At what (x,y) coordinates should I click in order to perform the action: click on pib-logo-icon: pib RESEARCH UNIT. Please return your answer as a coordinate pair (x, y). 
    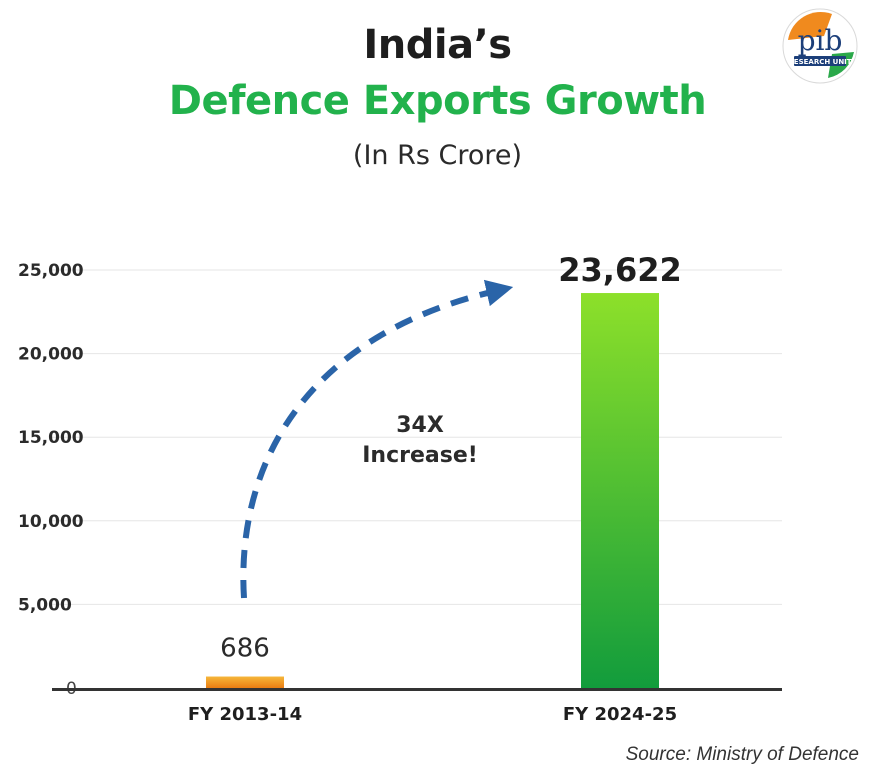
    Looking at the image, I should click on (820, 46).